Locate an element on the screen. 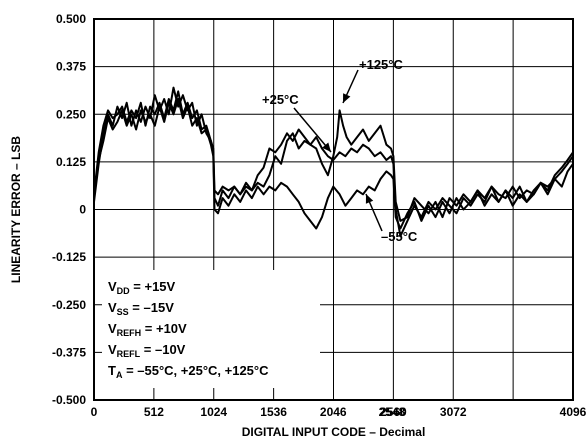 Image resolution: width=587 pixels, height=443 pixels. annotation-arrows is located at coordinates (338, 150).